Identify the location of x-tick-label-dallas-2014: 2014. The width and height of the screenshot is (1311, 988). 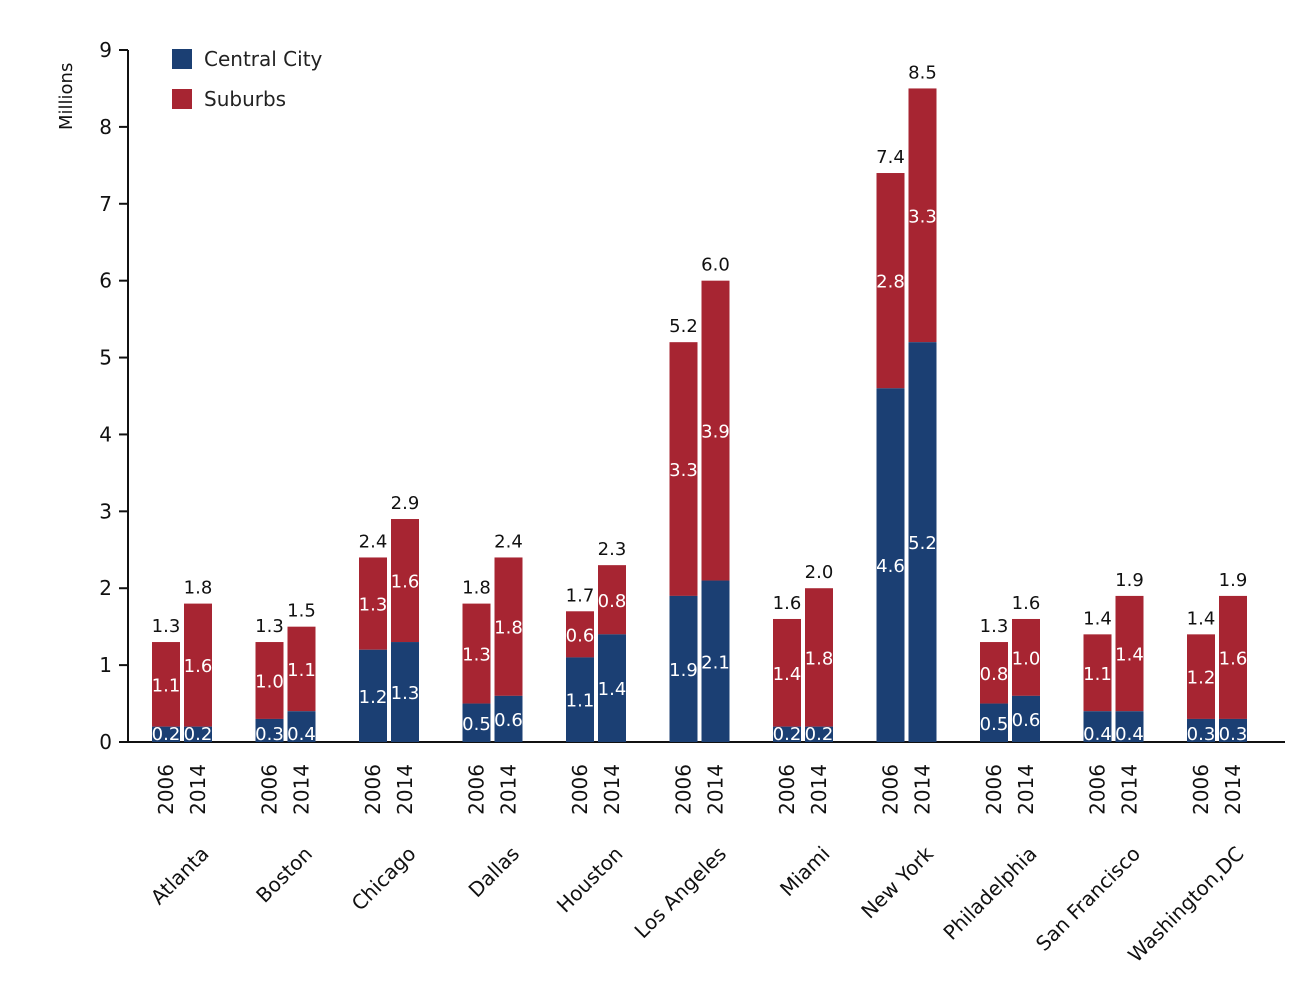
(509, 789).